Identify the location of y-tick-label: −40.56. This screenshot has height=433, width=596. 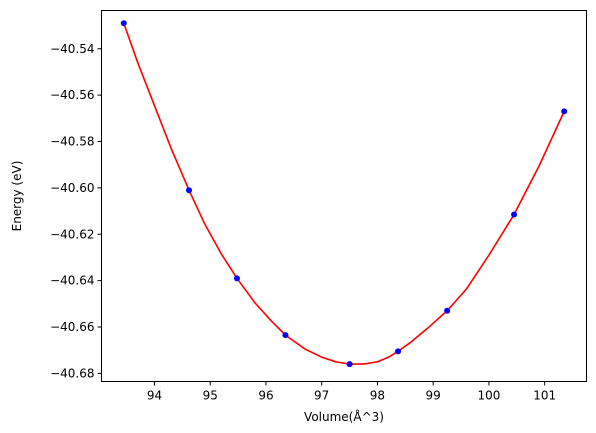
(72, 95).